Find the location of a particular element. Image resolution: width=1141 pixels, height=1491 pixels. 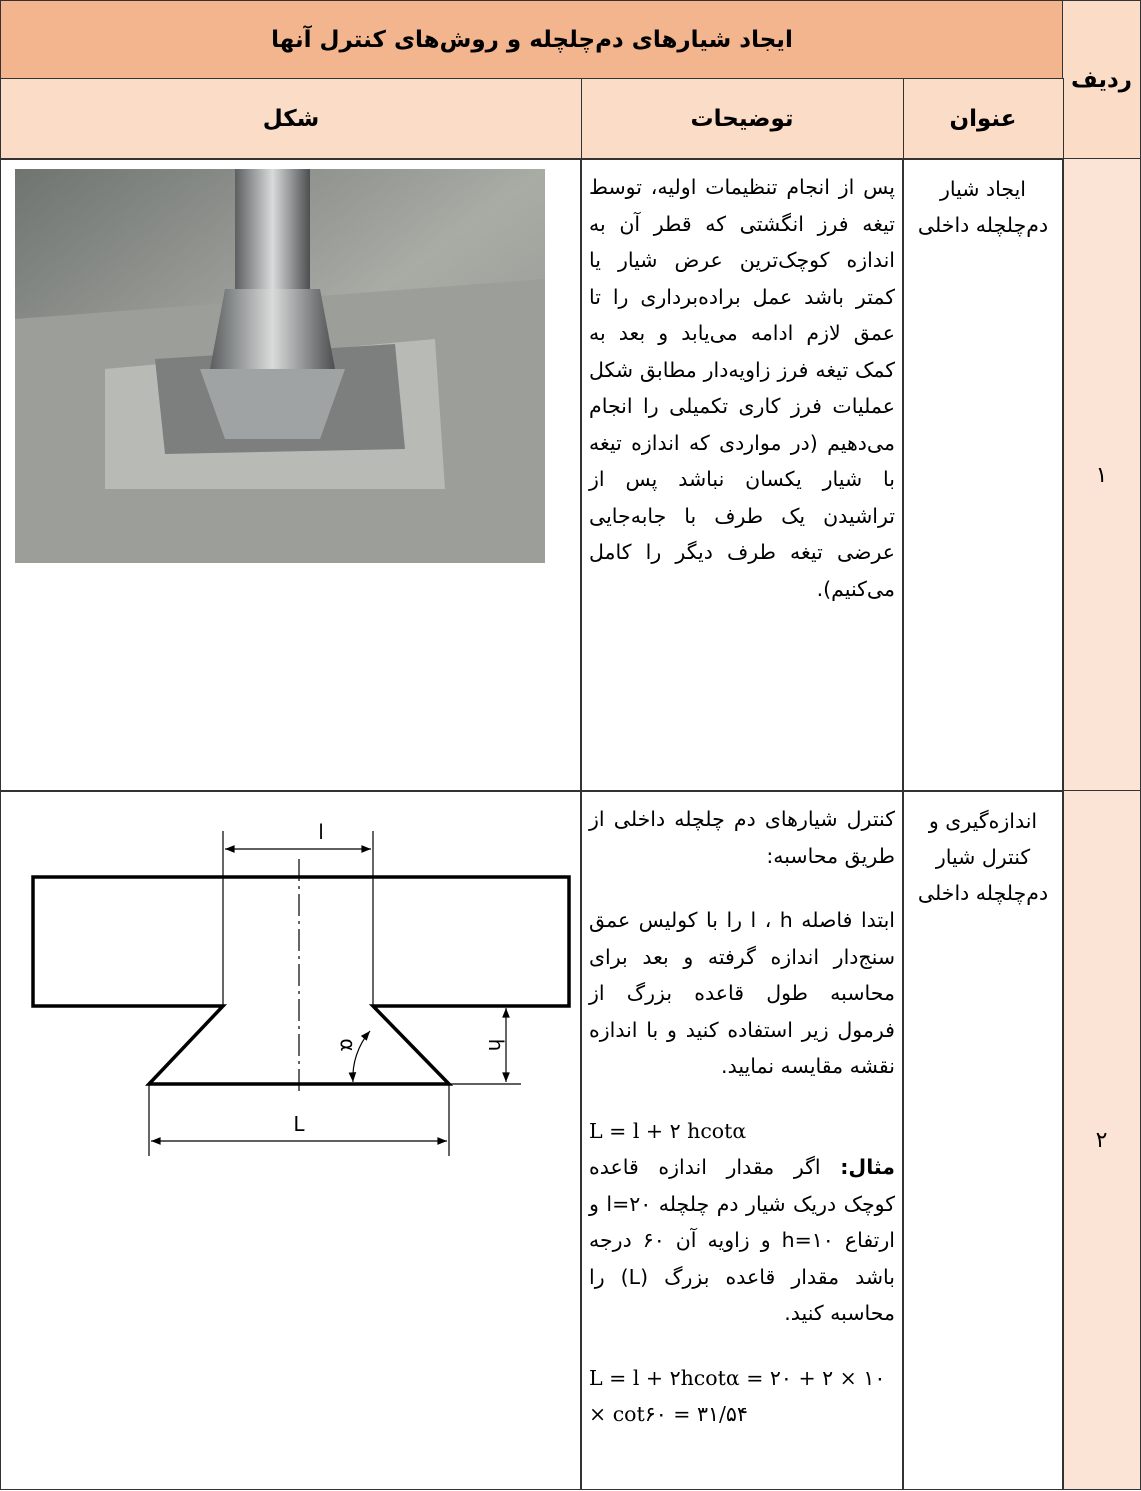

row-number: ۱ is located at coordinates (1101, 475).